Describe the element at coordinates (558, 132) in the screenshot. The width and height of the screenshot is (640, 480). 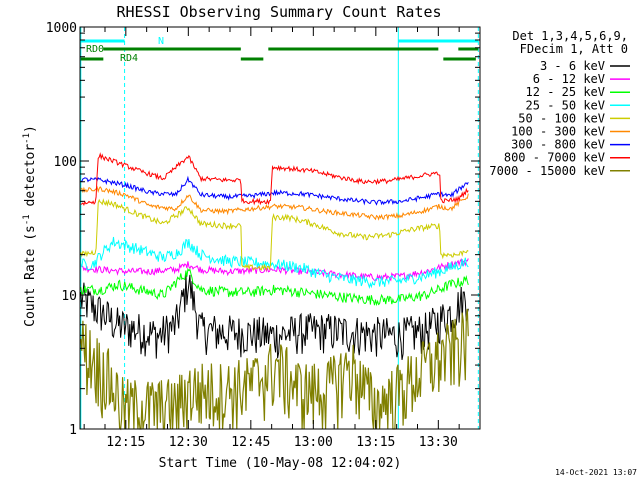
I see `legend-label: 100 - 300 keV` at that location.